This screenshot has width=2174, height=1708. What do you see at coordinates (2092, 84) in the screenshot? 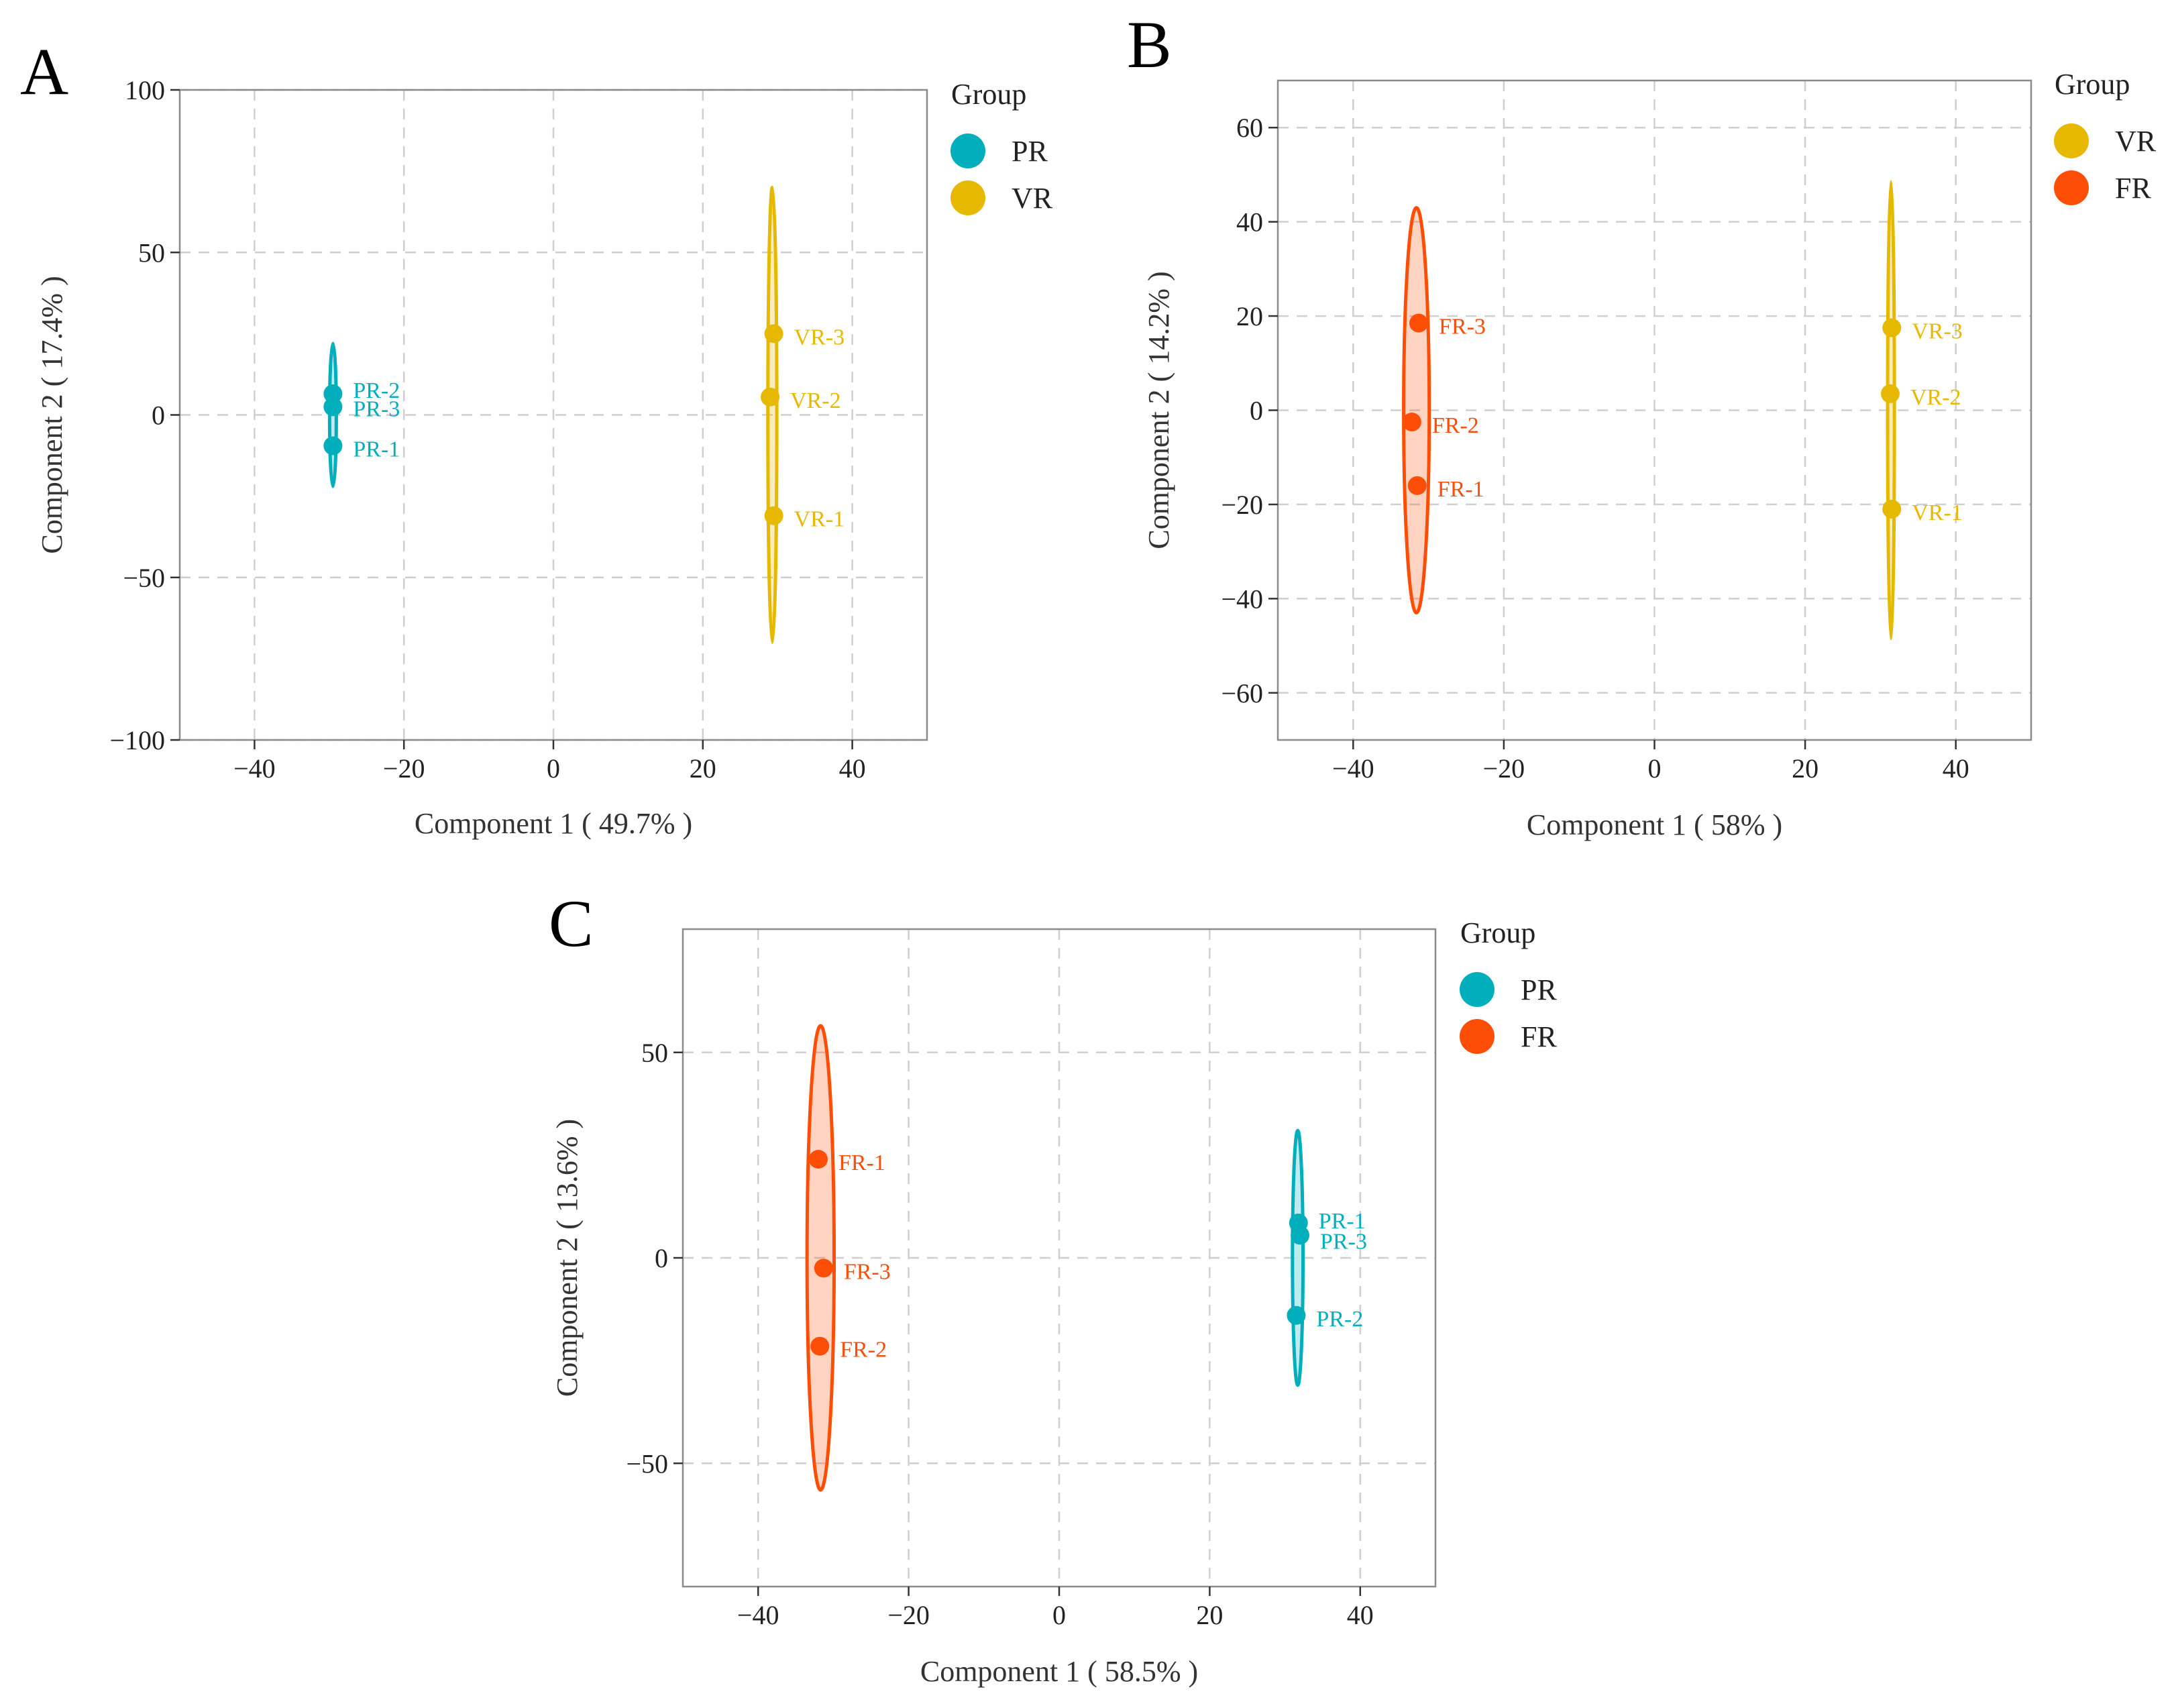
I see `chart-1-legend-title: Group` at bounding box center [2092, 84].